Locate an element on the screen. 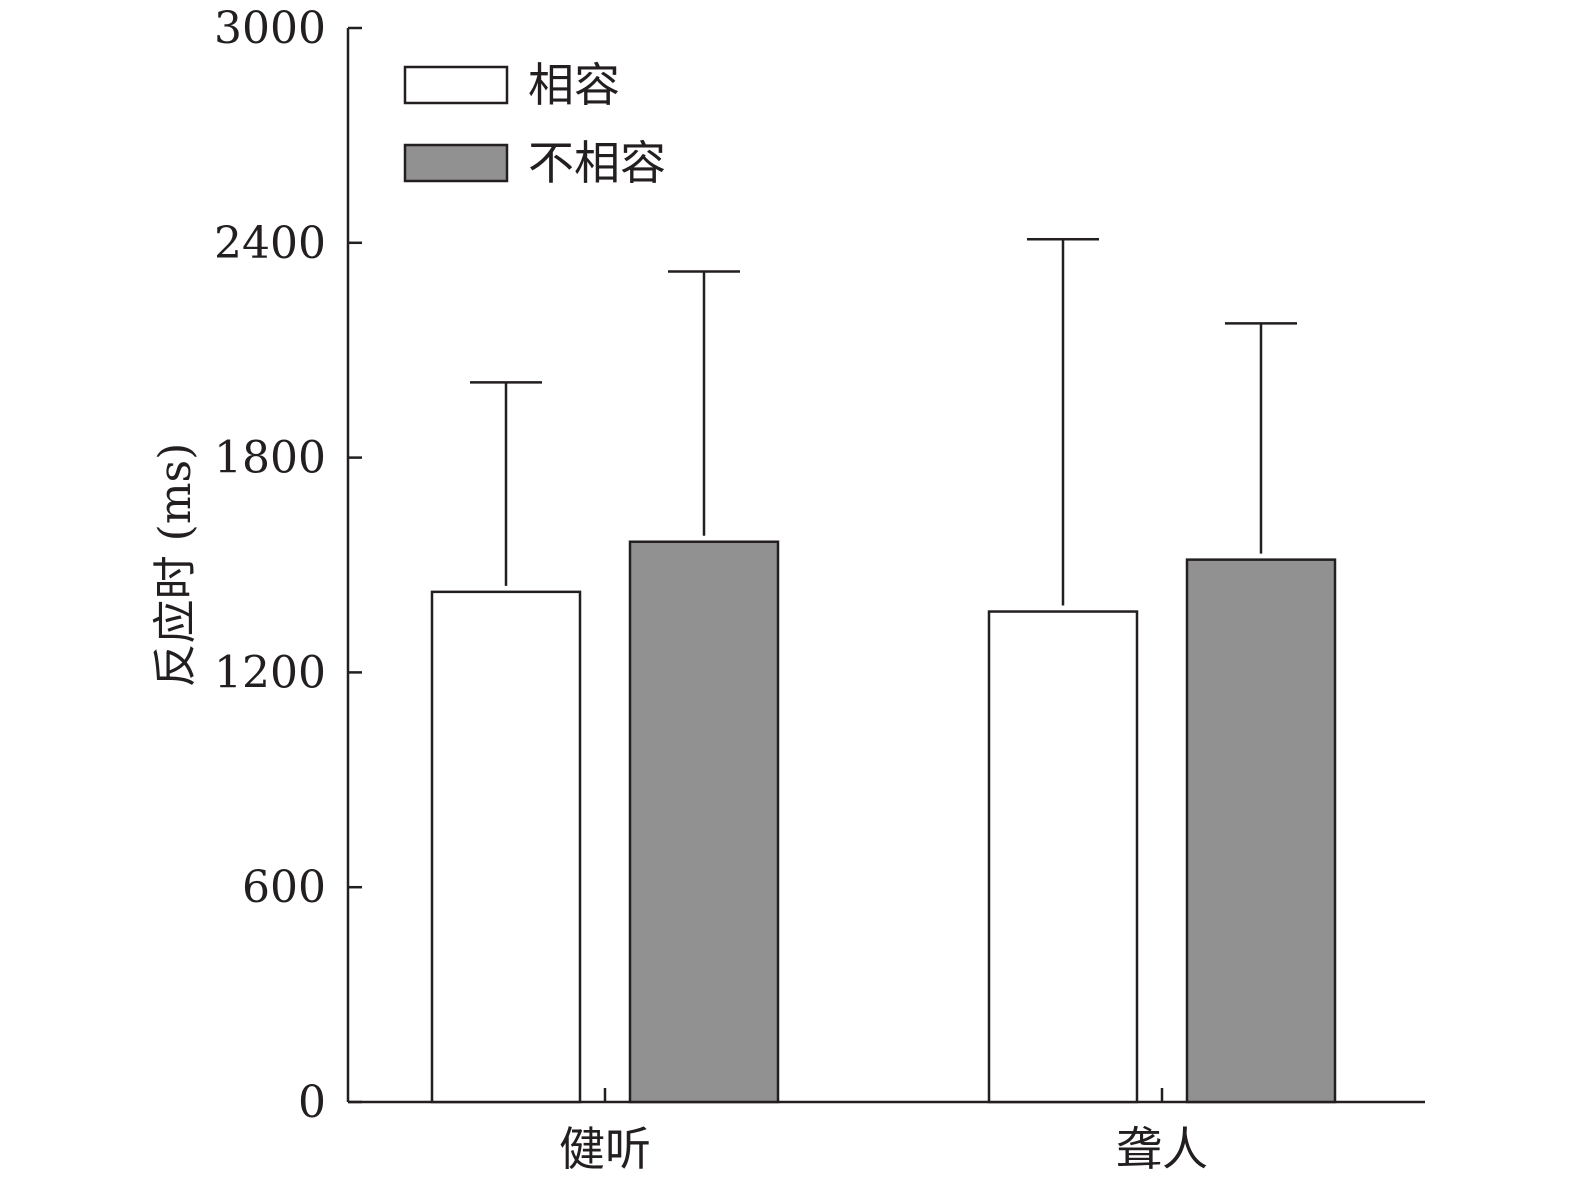 The image size is (1575, 1191). y-axis-title: 反应时 (ms) is located at coordinates (175, 565).